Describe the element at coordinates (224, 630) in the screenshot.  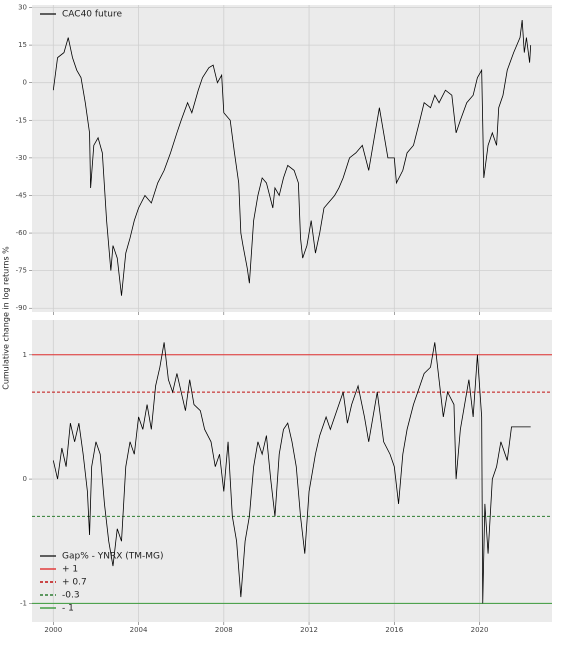
I see `x-tick-label: 2008` at that location.